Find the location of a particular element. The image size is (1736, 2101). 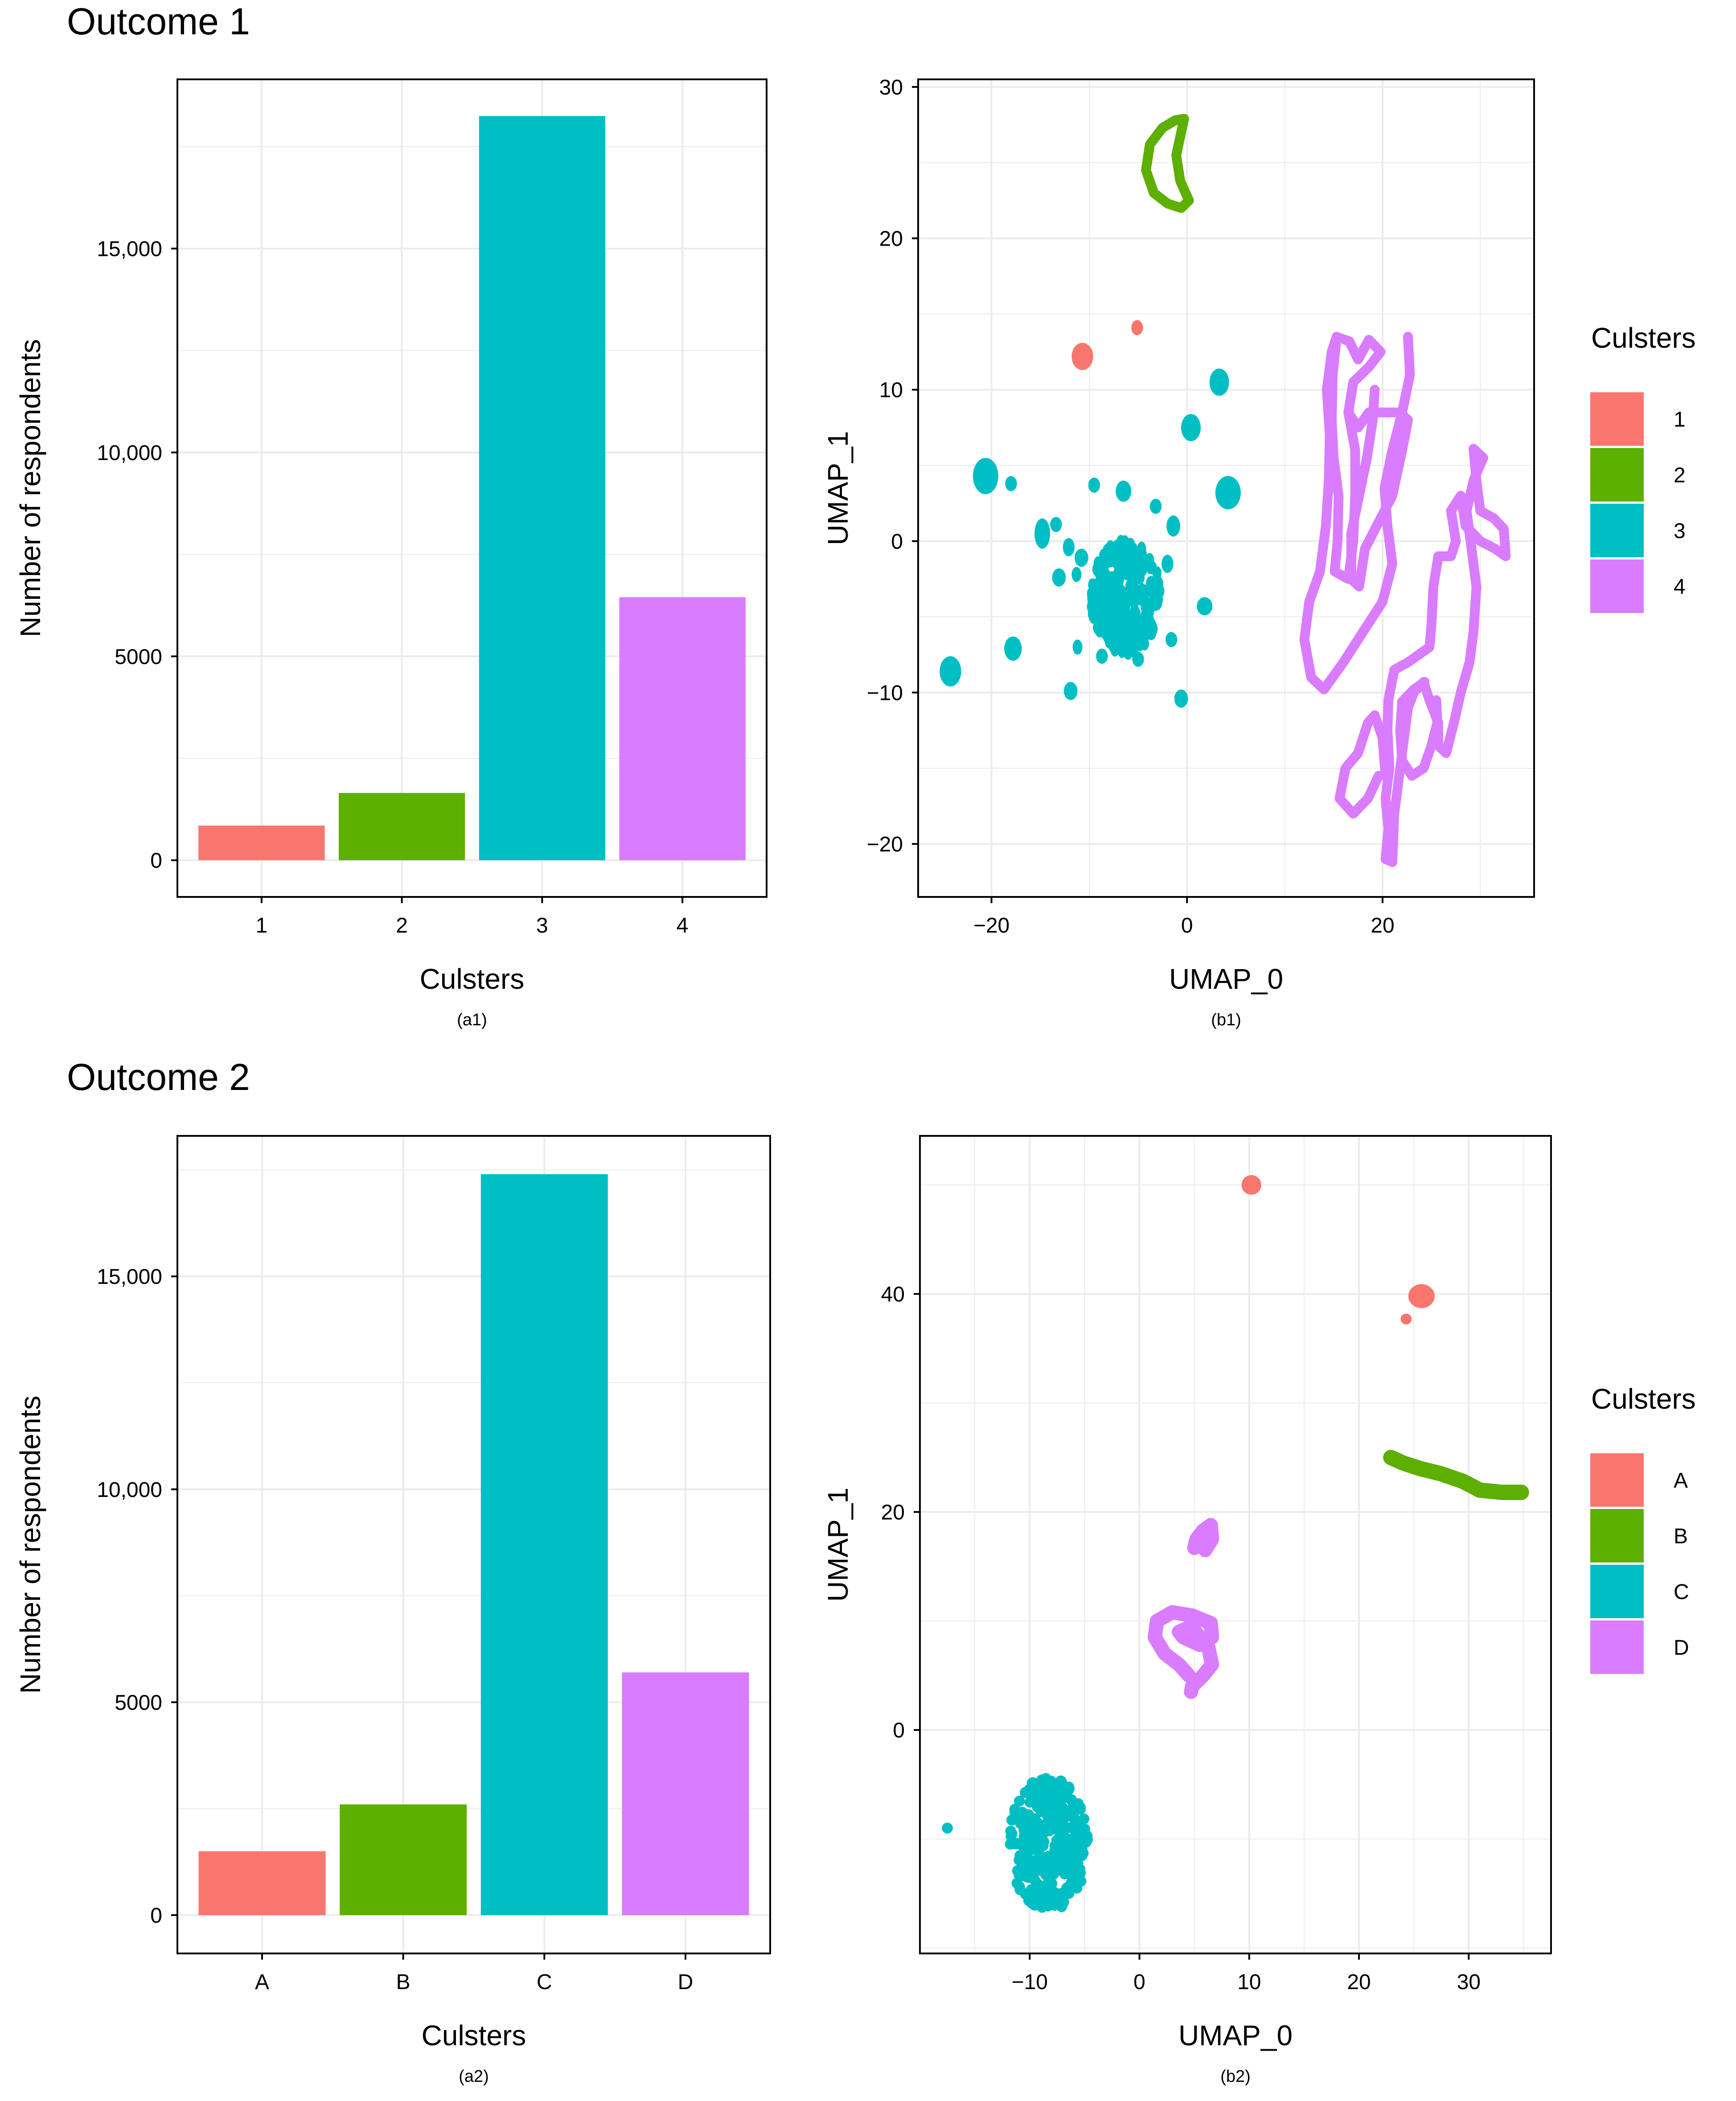

a1-y-tick-label: 5000 is located at coordinates (139, 657).